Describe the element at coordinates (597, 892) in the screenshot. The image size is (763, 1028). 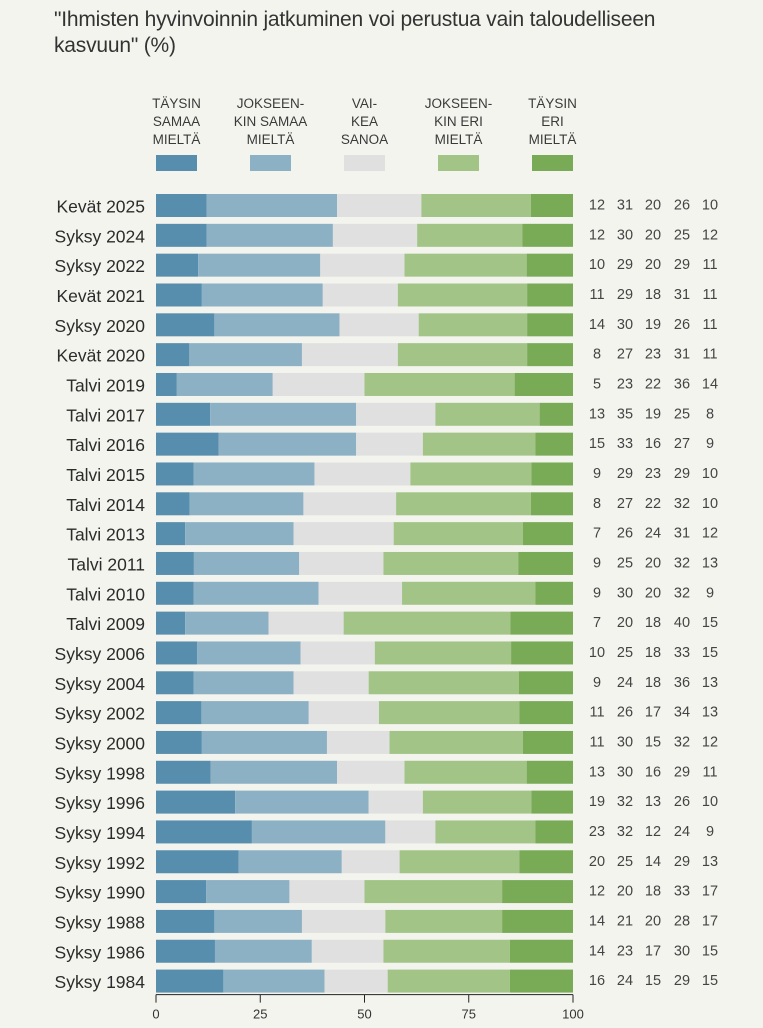
I see `value-label: 12` at that location.